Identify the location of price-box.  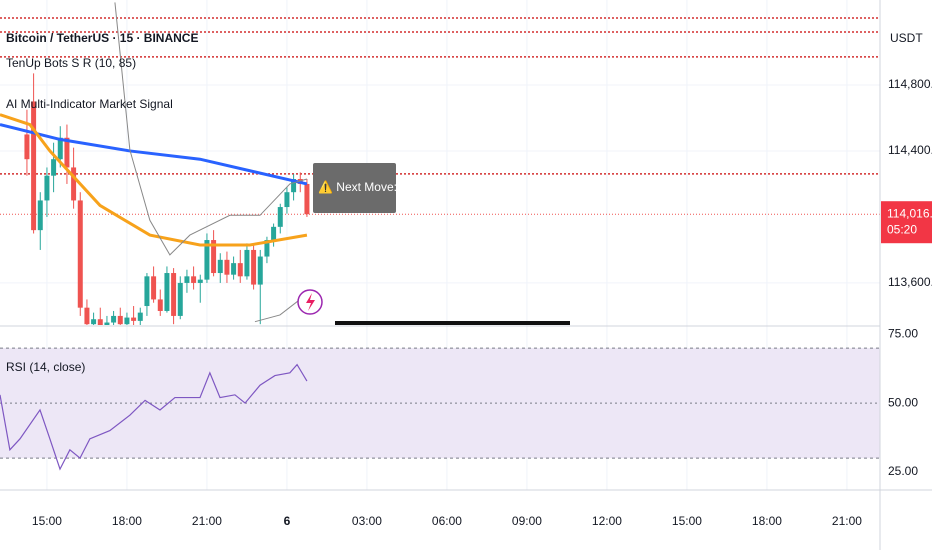
(906, 222).